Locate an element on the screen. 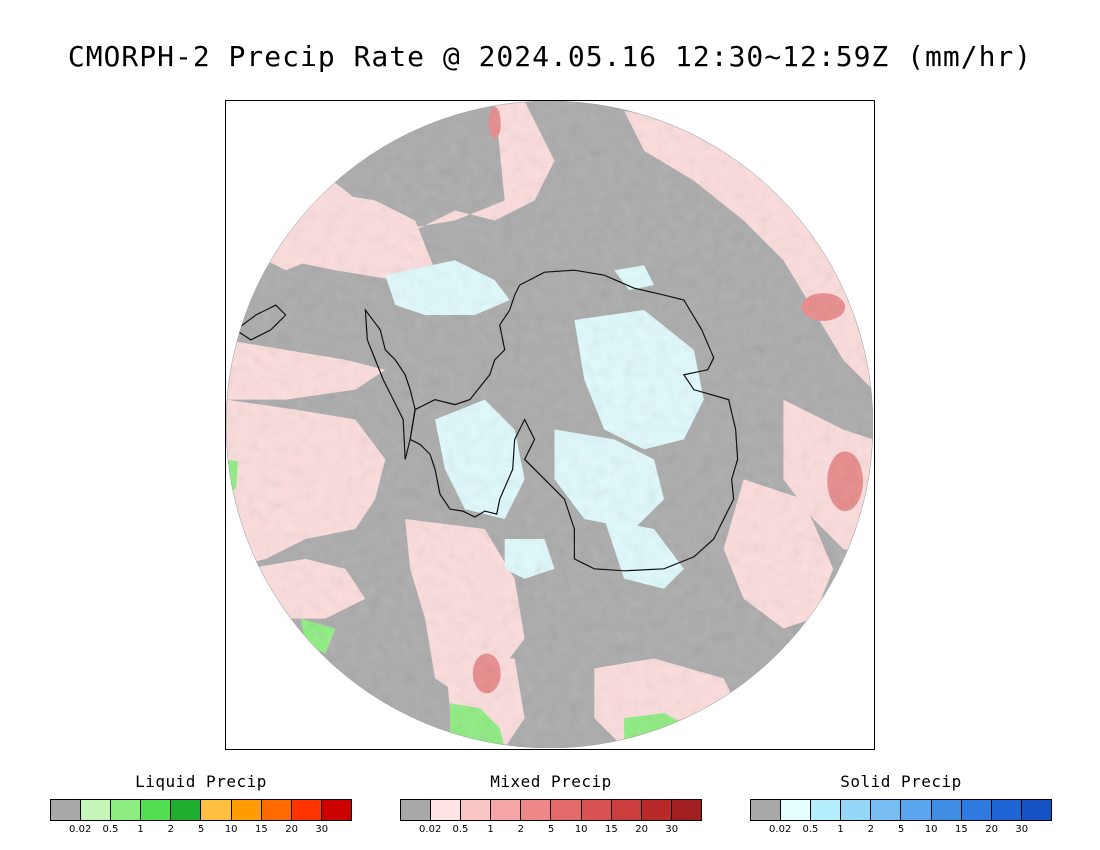 The height and width of the screenshot is (850, 1100). legend-mixed-precip: Mixed Precip 0.02 0.5 1 2 5 10 15 20 30 is located at coordinates (551, 803).